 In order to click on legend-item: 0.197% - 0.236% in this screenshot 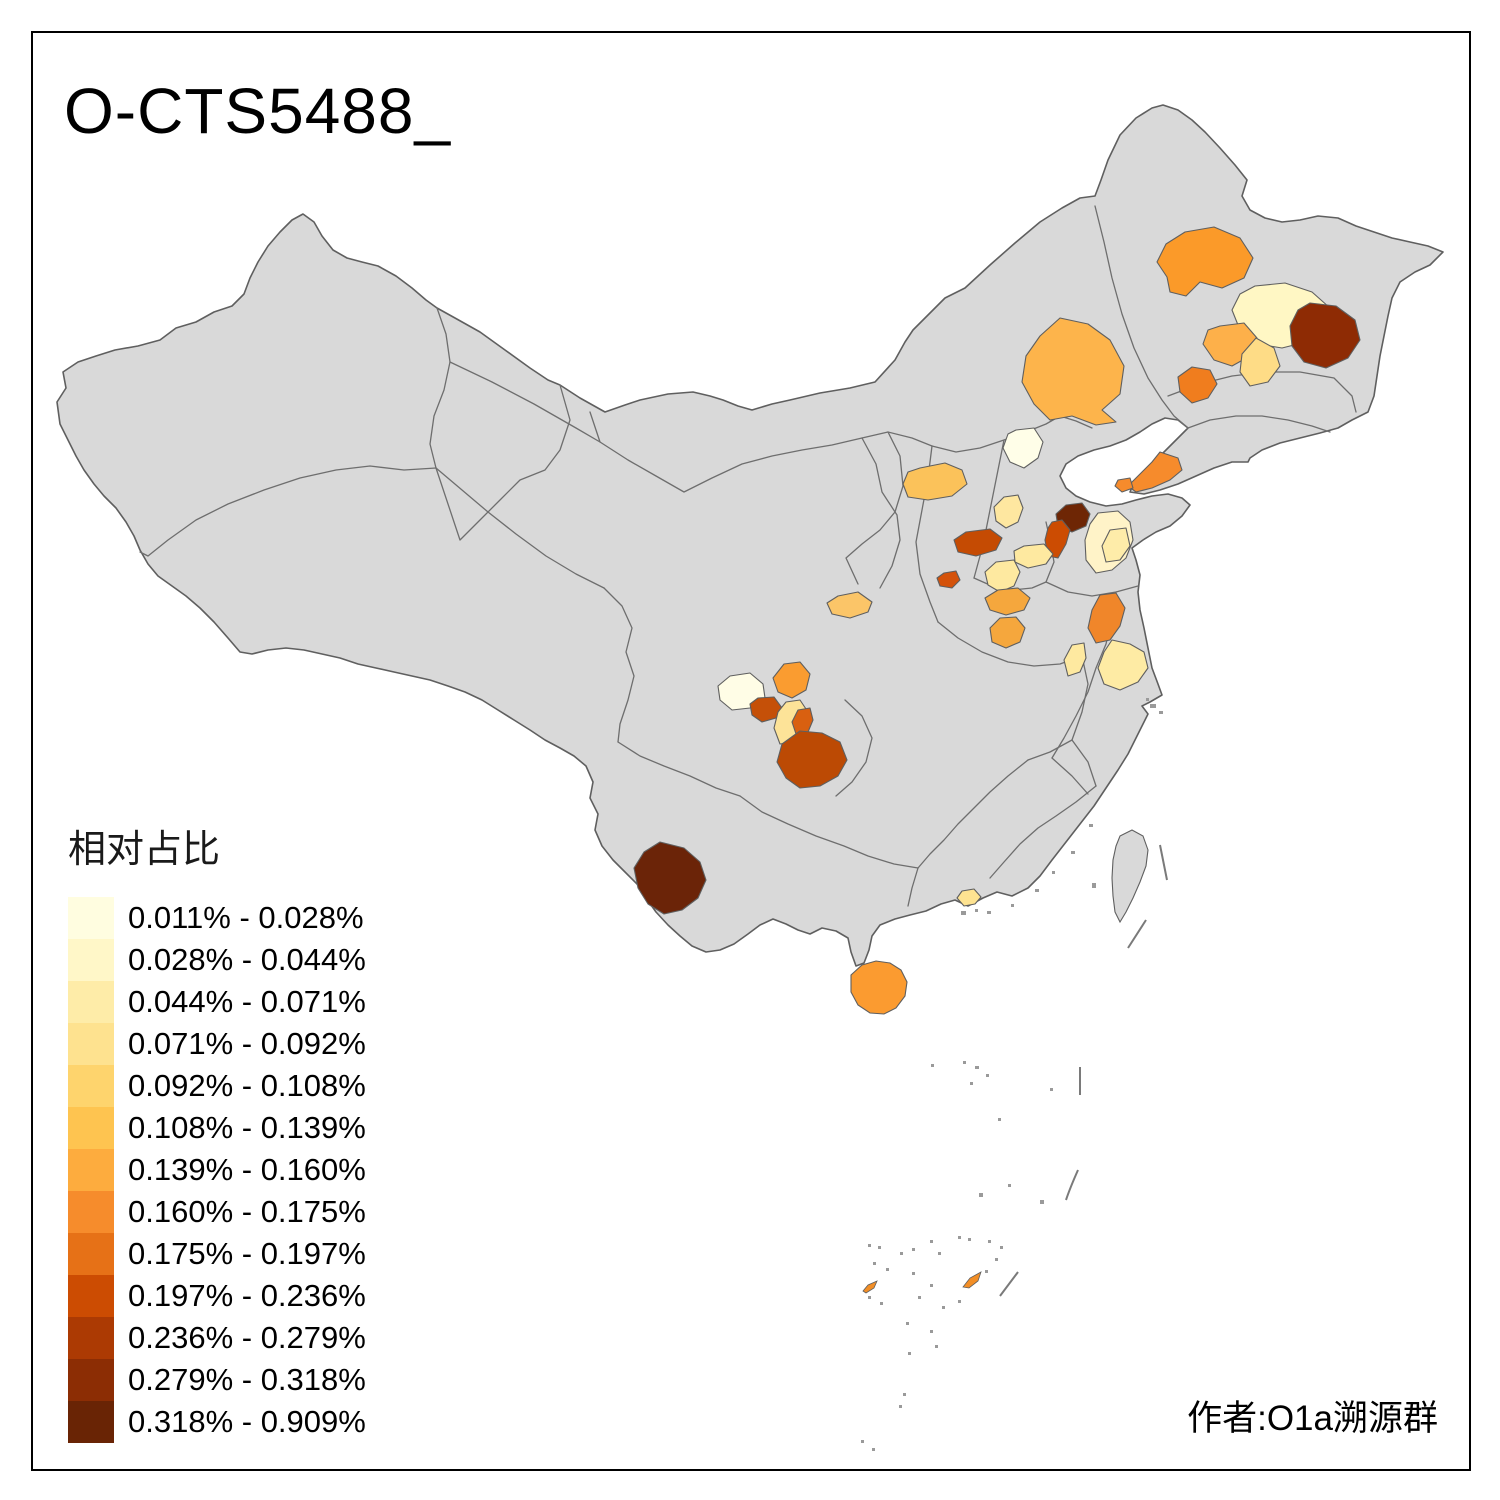, I will do `click(217, 1296)`.